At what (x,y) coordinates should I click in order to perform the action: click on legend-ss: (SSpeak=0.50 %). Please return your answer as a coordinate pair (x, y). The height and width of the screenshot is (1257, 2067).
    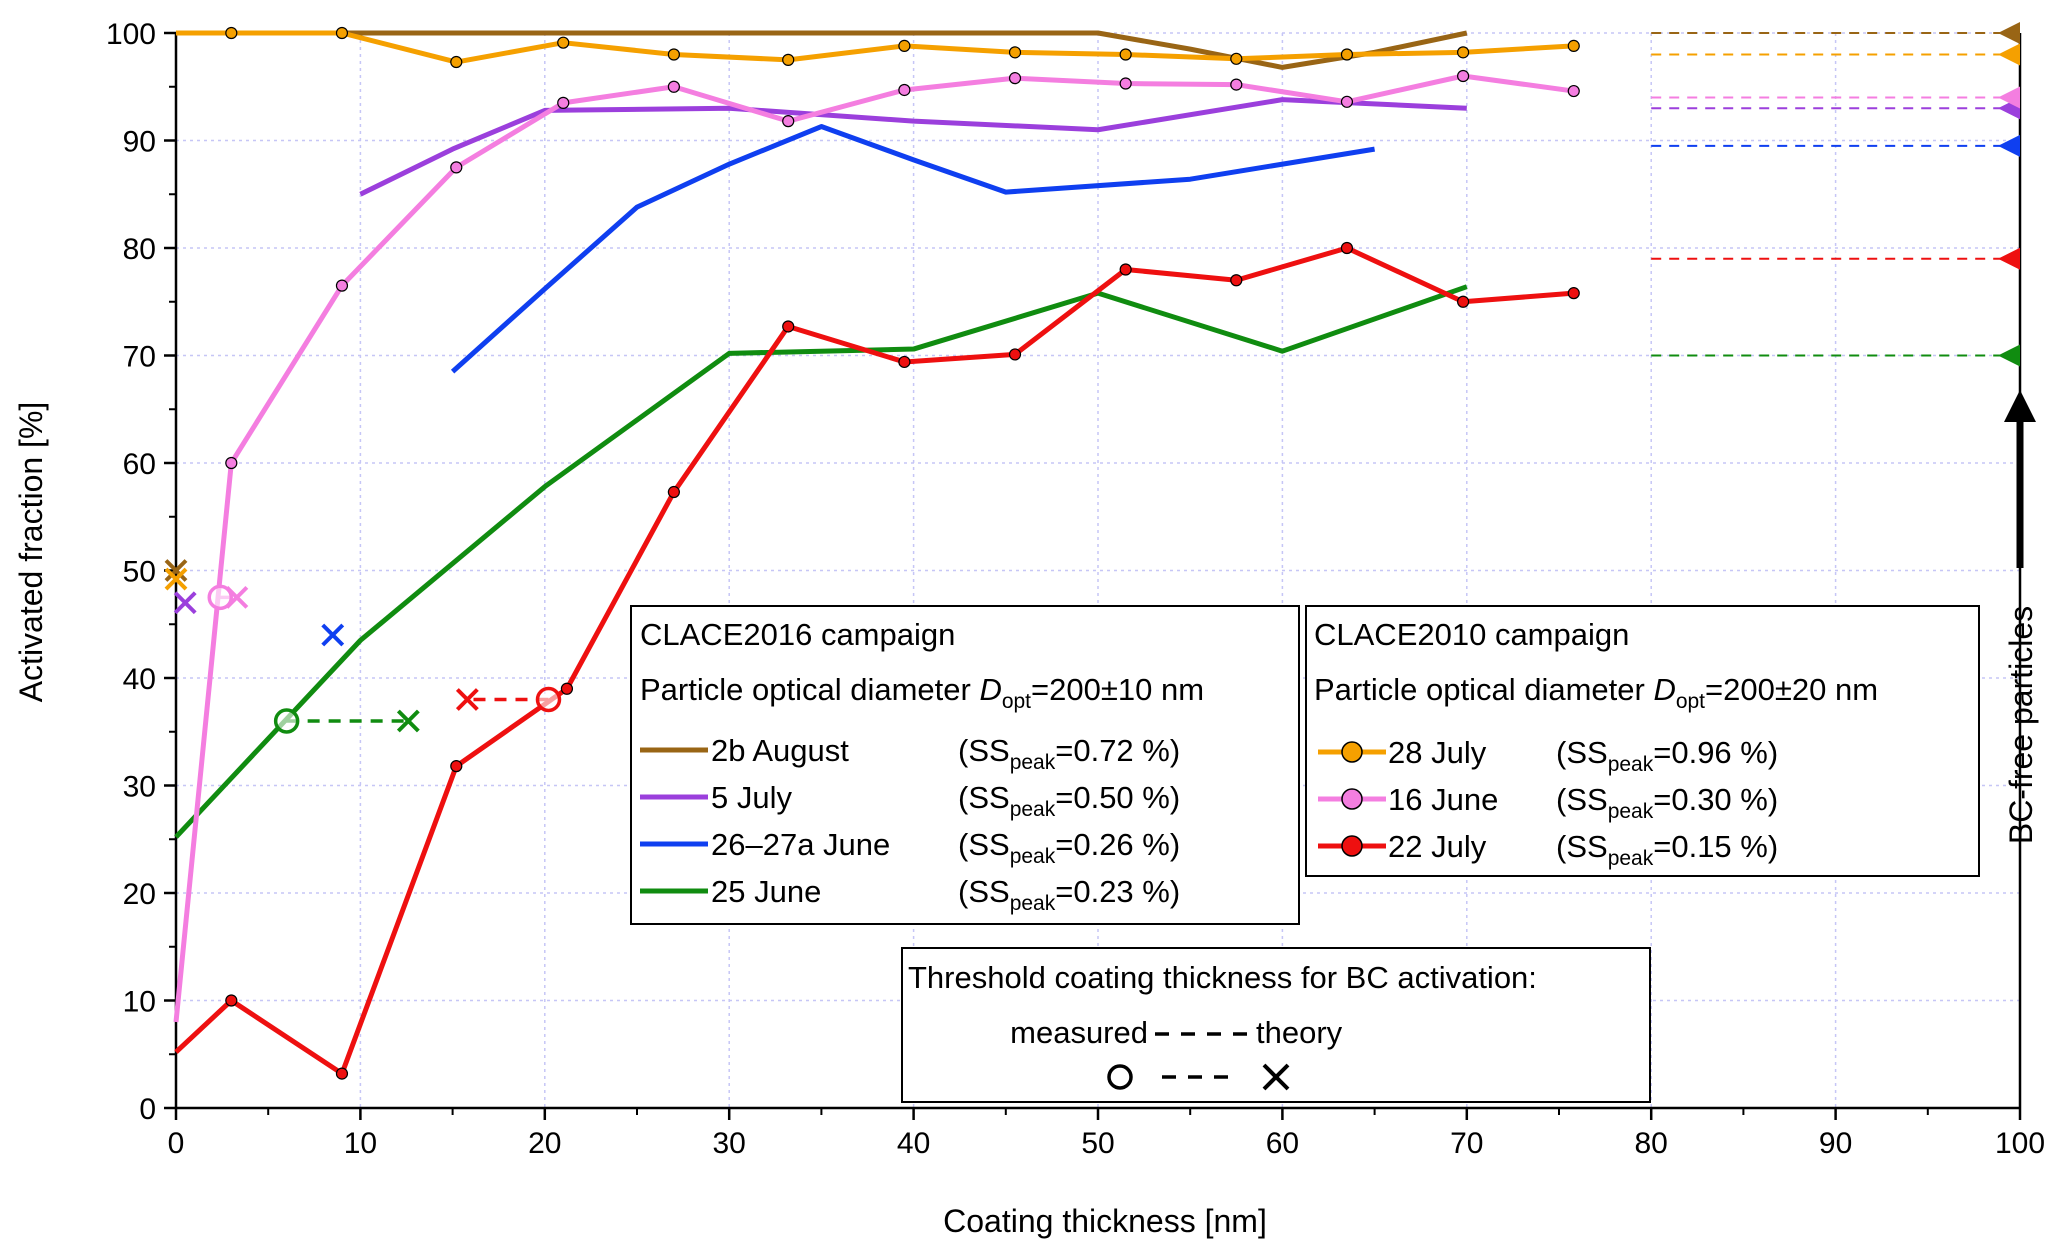
    Looking at the image, I should click on (1069, 800).